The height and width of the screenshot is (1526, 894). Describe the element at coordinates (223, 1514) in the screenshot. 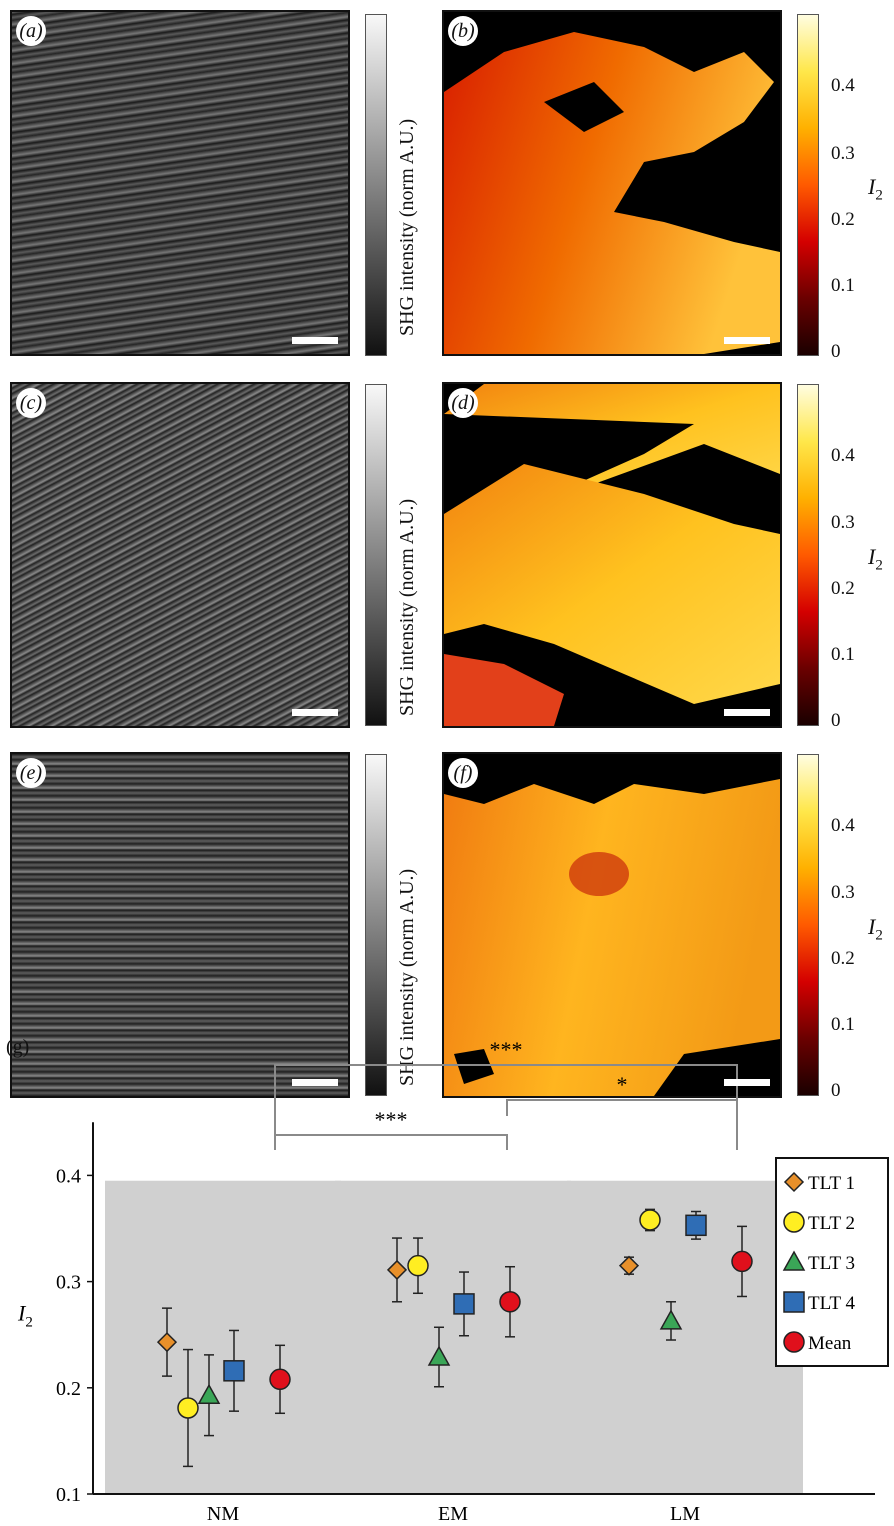

I see `x-tick-label: NM` at that location.